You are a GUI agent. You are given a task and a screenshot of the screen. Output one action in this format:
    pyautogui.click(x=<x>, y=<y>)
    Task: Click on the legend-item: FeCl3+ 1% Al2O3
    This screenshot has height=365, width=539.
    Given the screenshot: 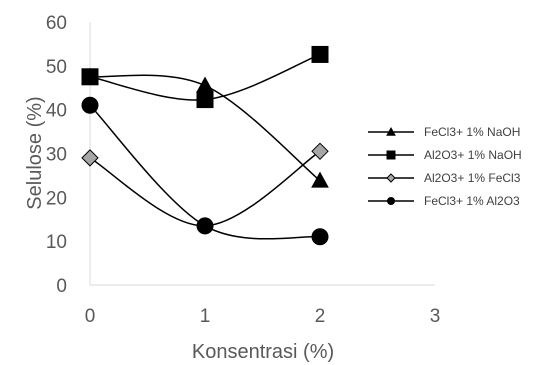 What is the action you would take?
    pyautogui.click(x=444, y=201)
    